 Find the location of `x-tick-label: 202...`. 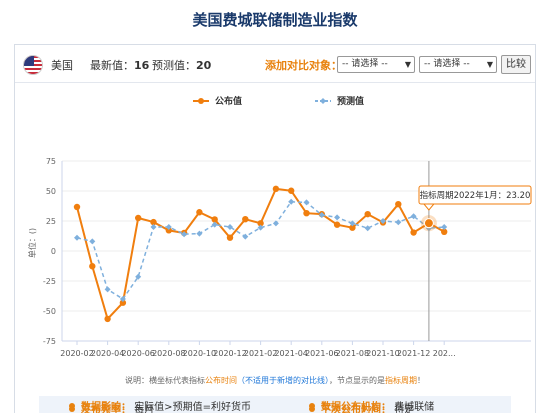

x-tick-label: 202... is located at coordinates (444, 353).